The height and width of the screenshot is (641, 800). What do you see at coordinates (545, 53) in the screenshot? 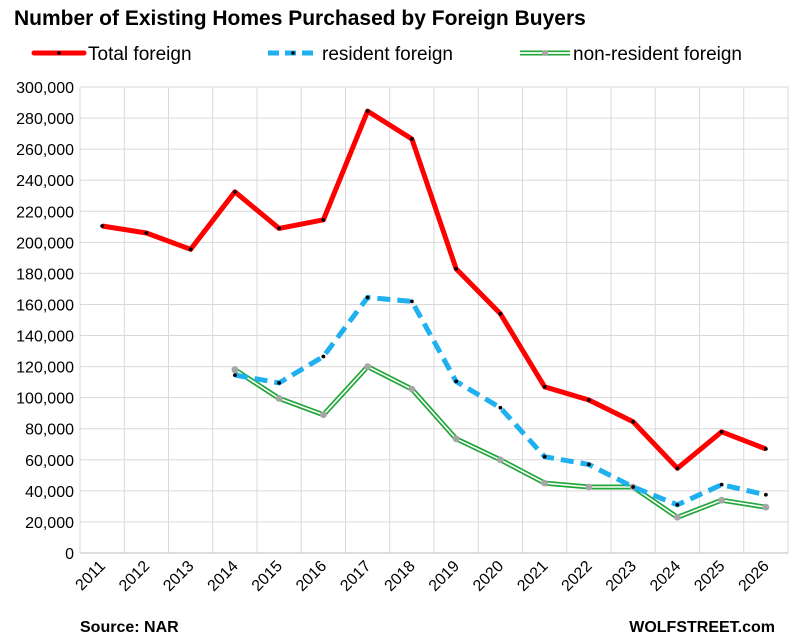
I see `legend-marker-nonresident` at bounding box center [545, 53].